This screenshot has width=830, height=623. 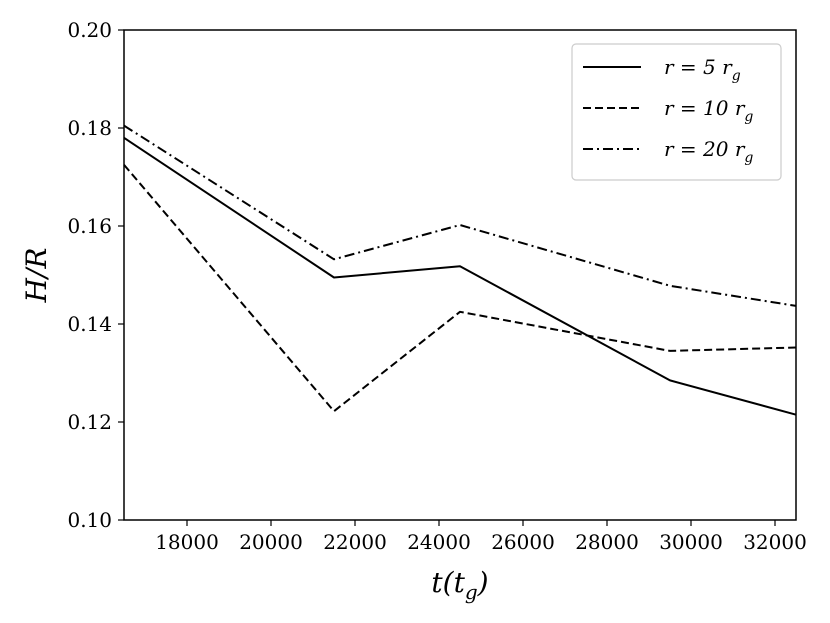 What do you see at coordinates (691, 542) in the screenshot?
I see `x-tick-label: 30000` at bounding box center [691, 542].